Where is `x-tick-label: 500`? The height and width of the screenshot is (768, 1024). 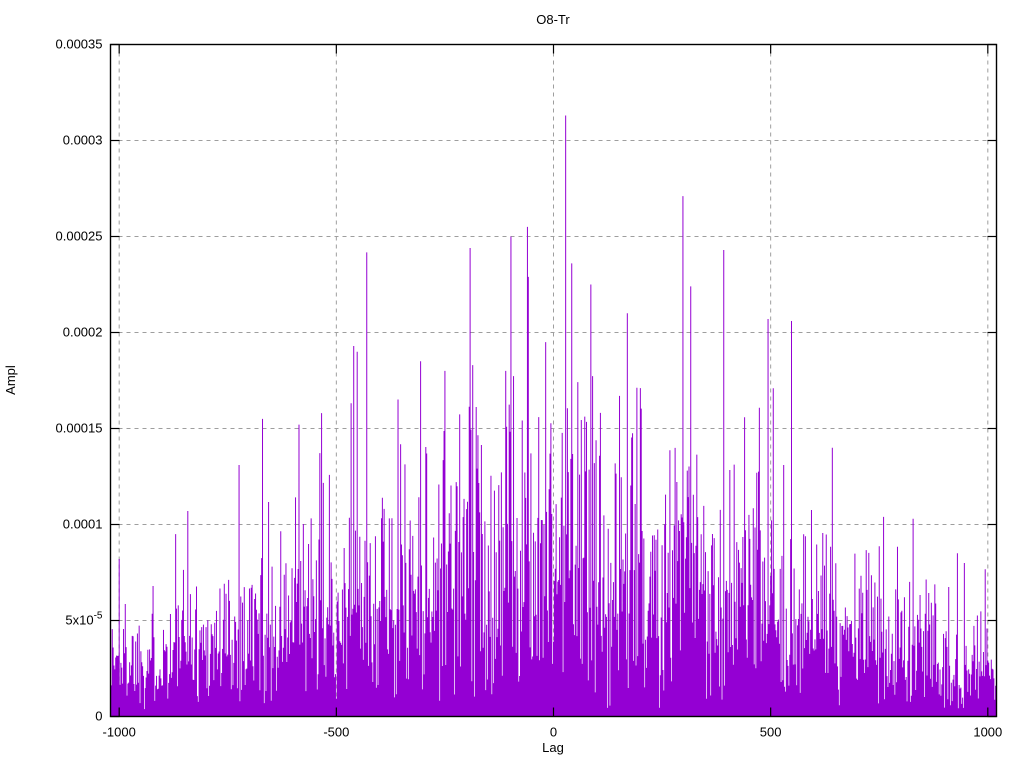
x-tick-label: 500 is located at coordinates (771, 732).